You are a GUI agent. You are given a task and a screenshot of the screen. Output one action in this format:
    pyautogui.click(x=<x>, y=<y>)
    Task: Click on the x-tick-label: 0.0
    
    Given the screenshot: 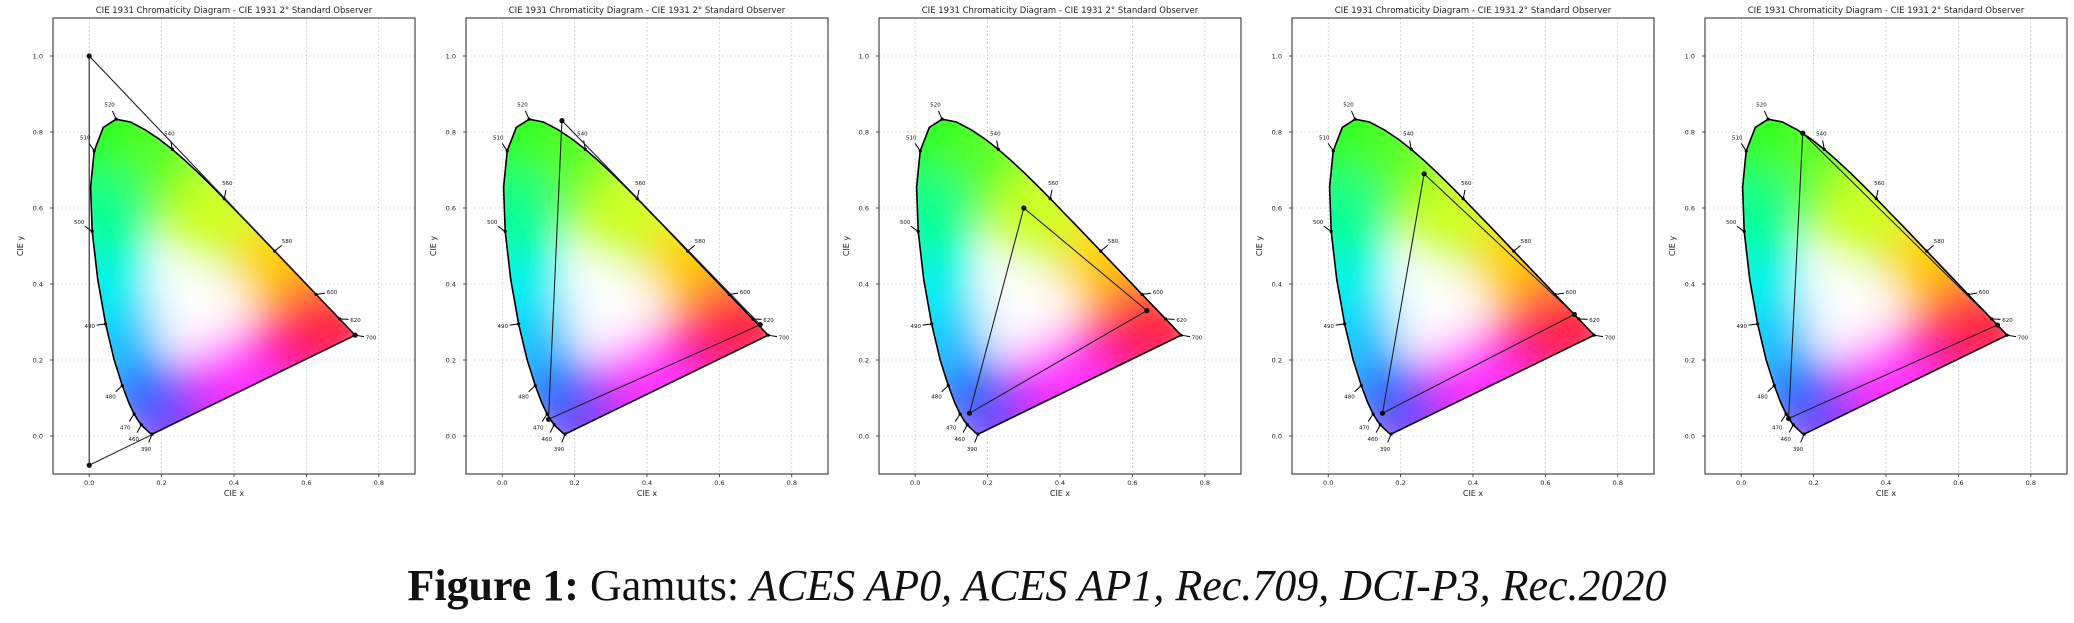 What is the action you would take?
    pyautogui.click(x=915, y=483)
    